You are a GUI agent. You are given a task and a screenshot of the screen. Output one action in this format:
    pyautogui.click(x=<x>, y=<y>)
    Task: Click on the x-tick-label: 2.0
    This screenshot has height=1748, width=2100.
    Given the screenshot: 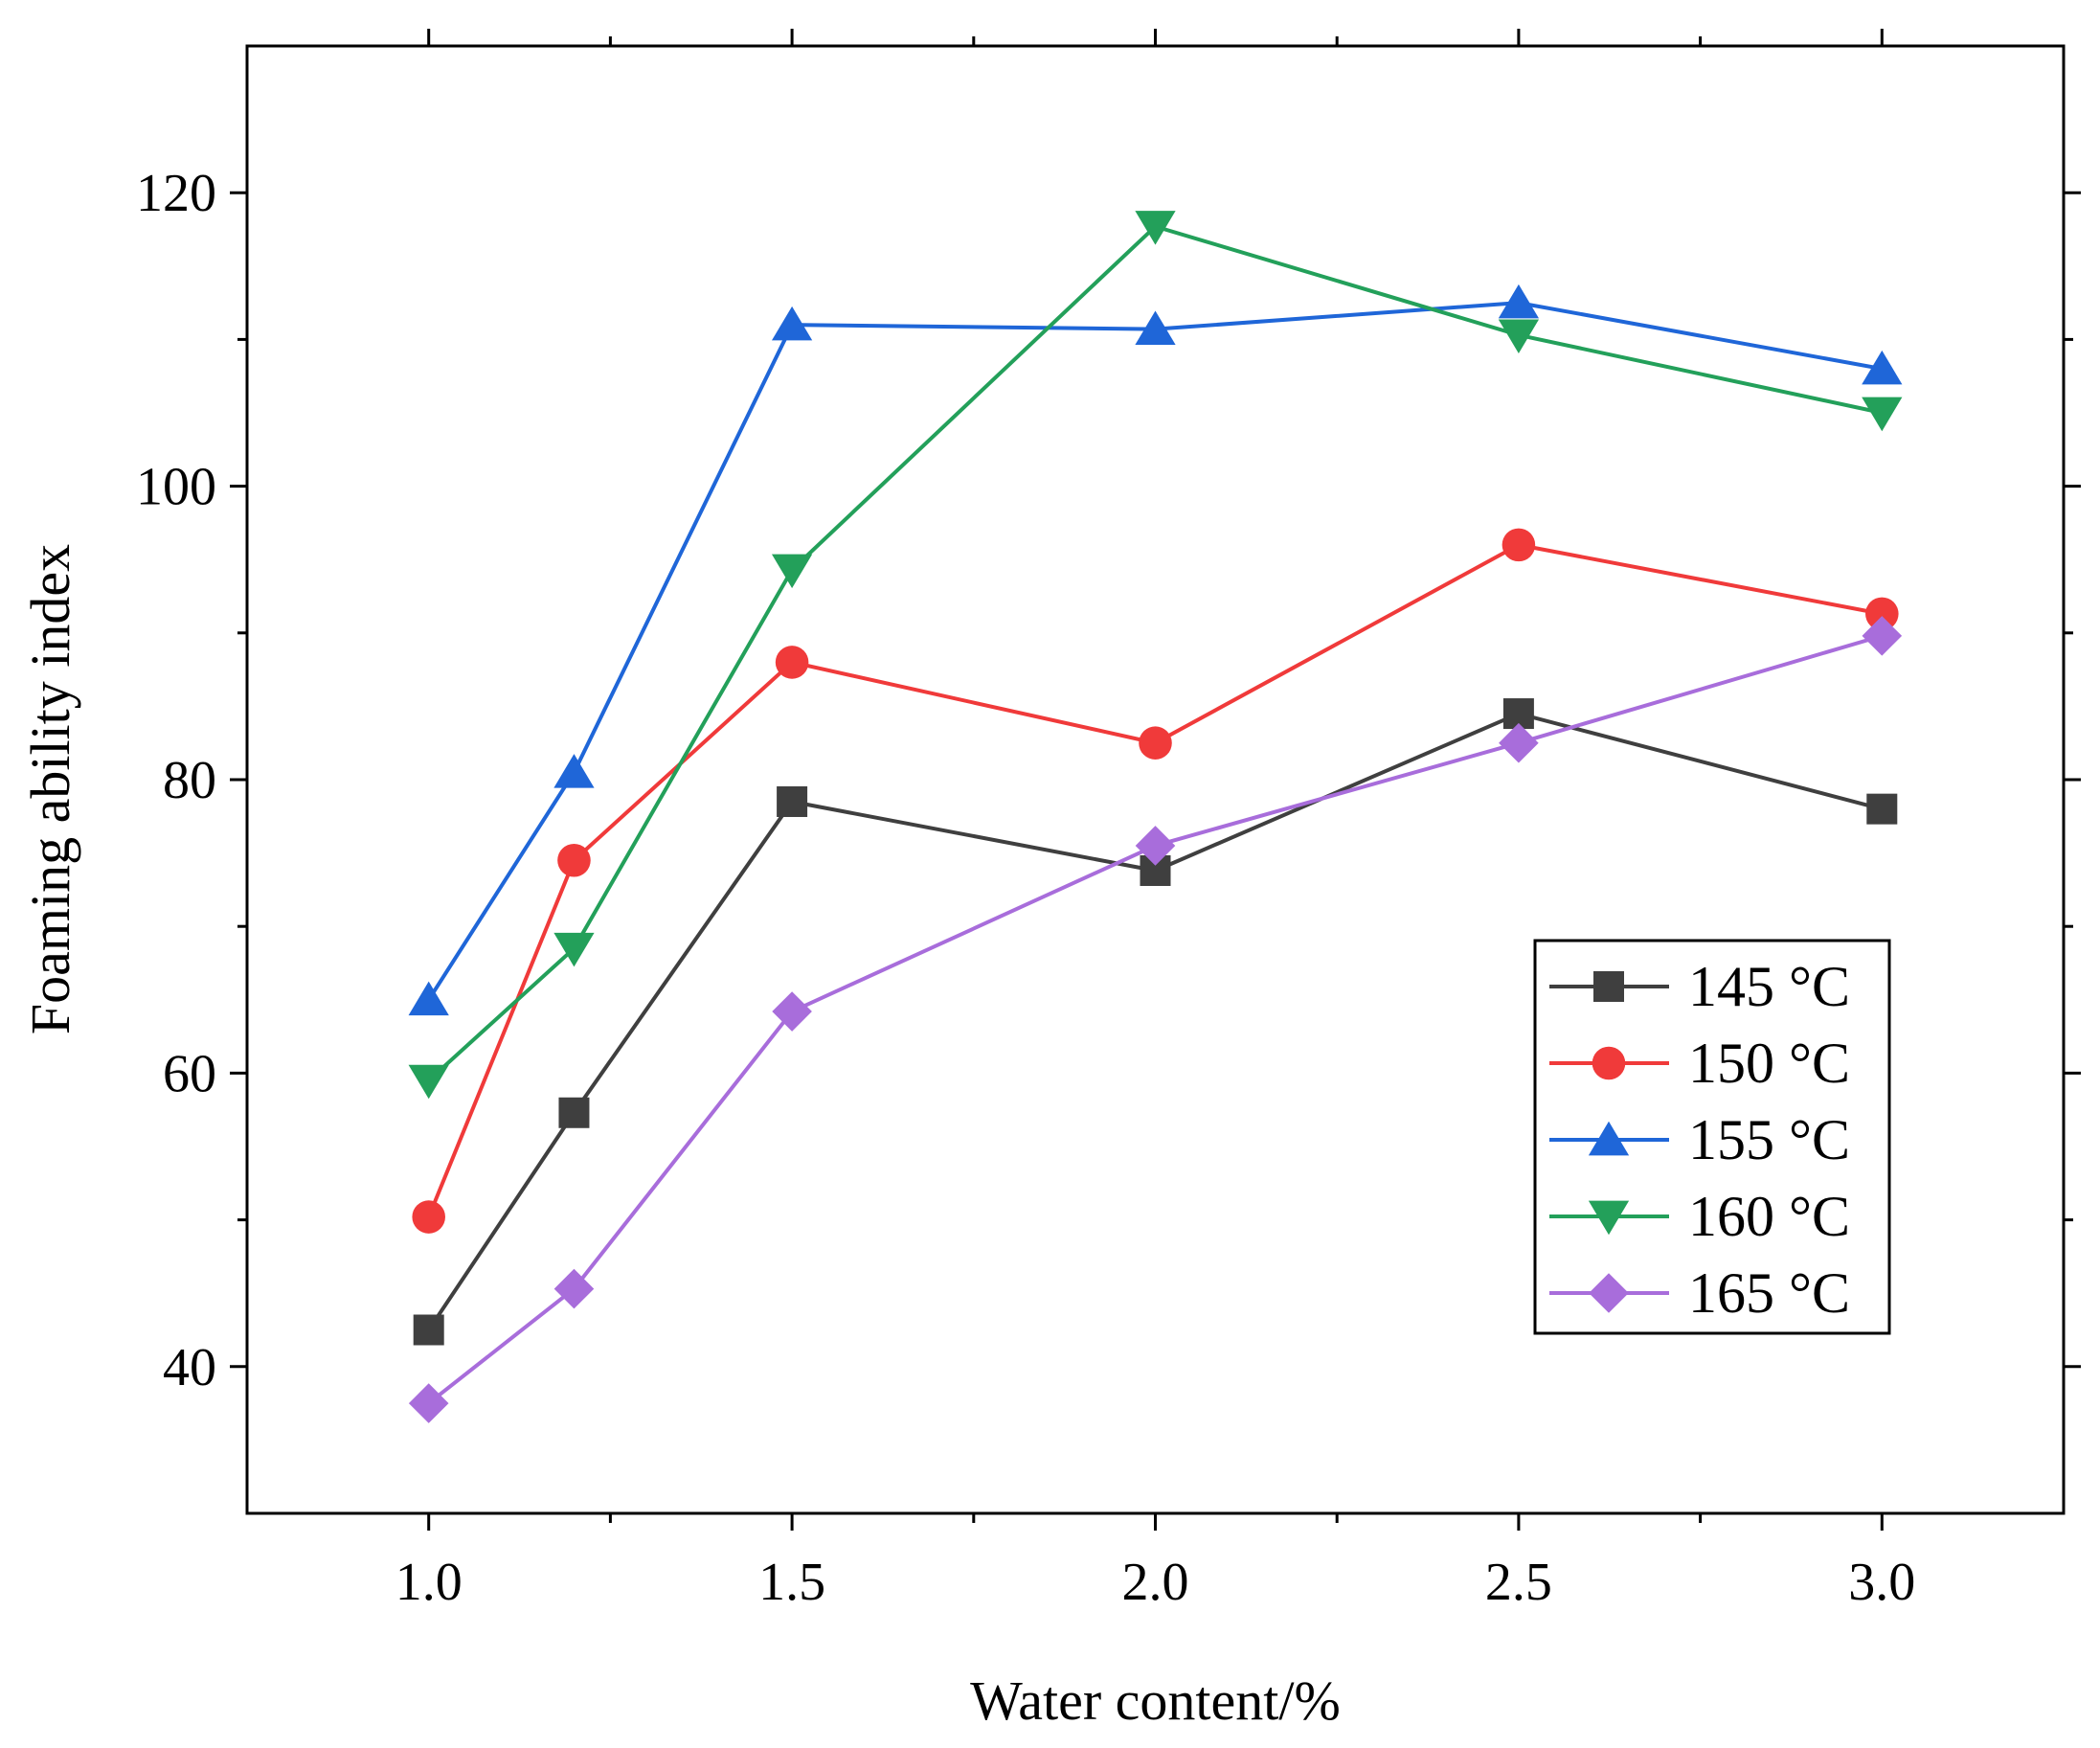 What is the action you would take?
    pyautogui.click(x=1155, y=1582)
    